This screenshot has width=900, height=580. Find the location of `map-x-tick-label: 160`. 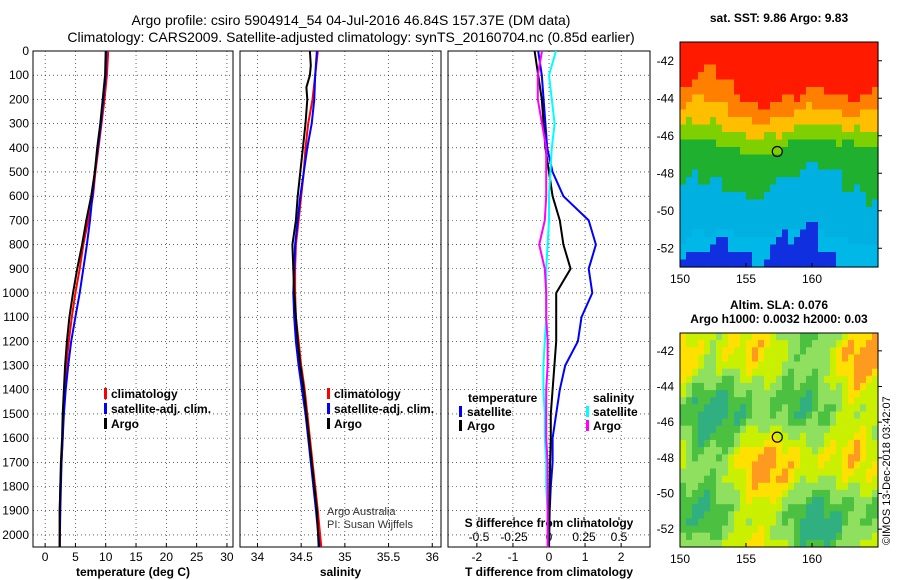

map-x-tick-label: 160 is located at coordinates (812, 559).